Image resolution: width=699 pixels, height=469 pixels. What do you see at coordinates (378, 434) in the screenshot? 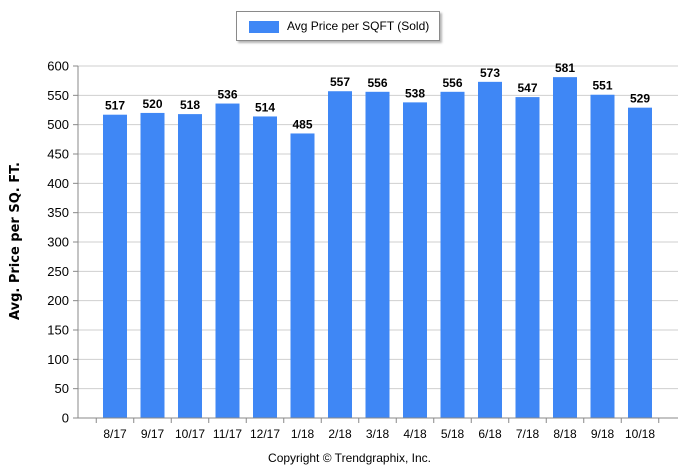
I see `x-tick-label: 3/18` at bounding box center [378, 434].